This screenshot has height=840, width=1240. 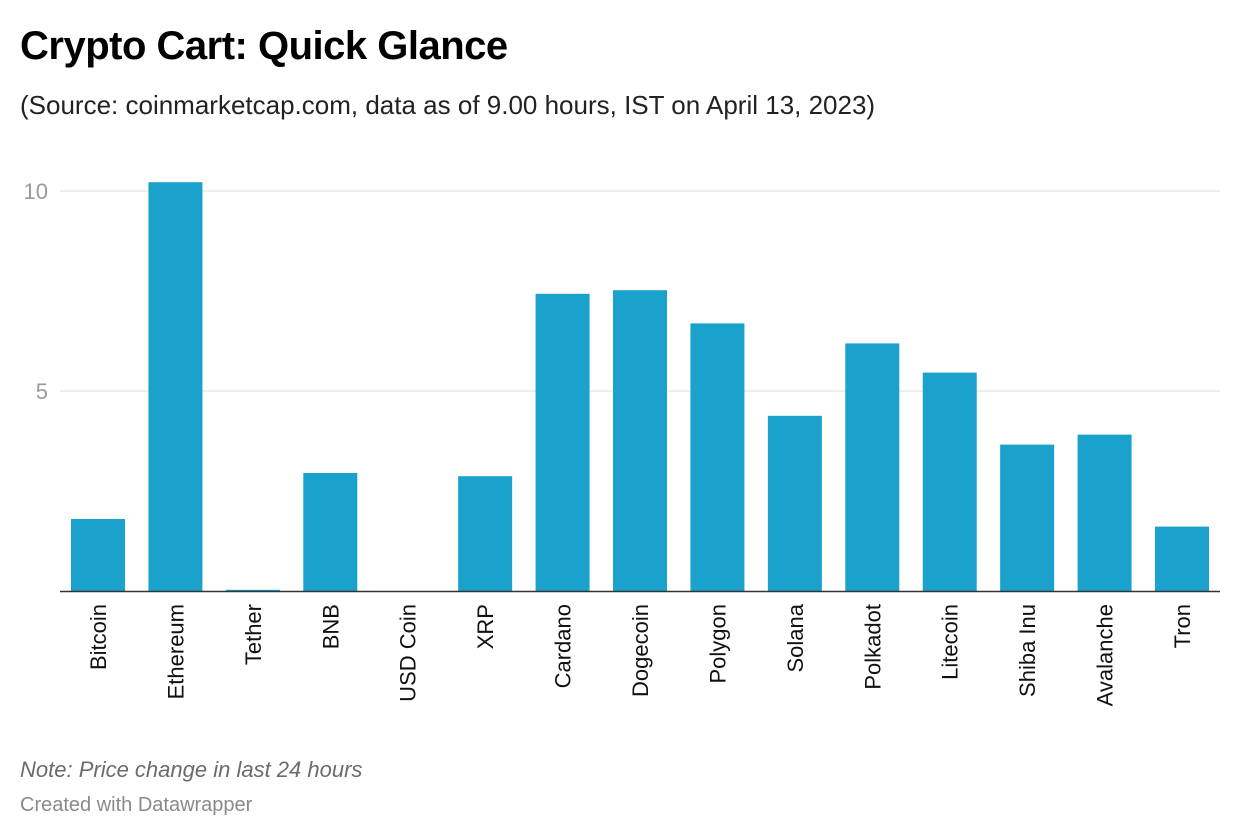 I want to click on x-tick-label: Tether, so click(x=253, y=634).